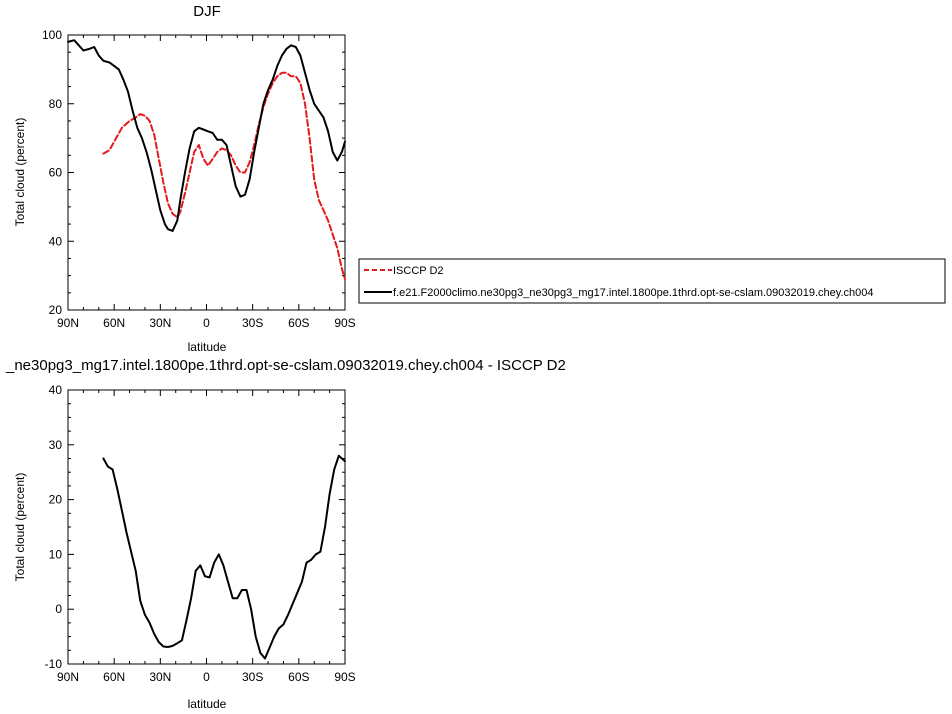 This screenshot has height=714, width=952. Describe the element at coordinates (160, 323) in the screenshot. I see `top-x-tick-label: 30N` at that location.